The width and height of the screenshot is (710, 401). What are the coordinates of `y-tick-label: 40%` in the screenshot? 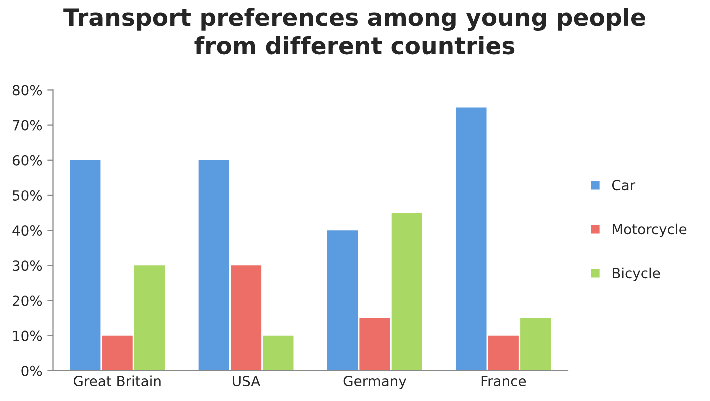 It's located at (27, 231).